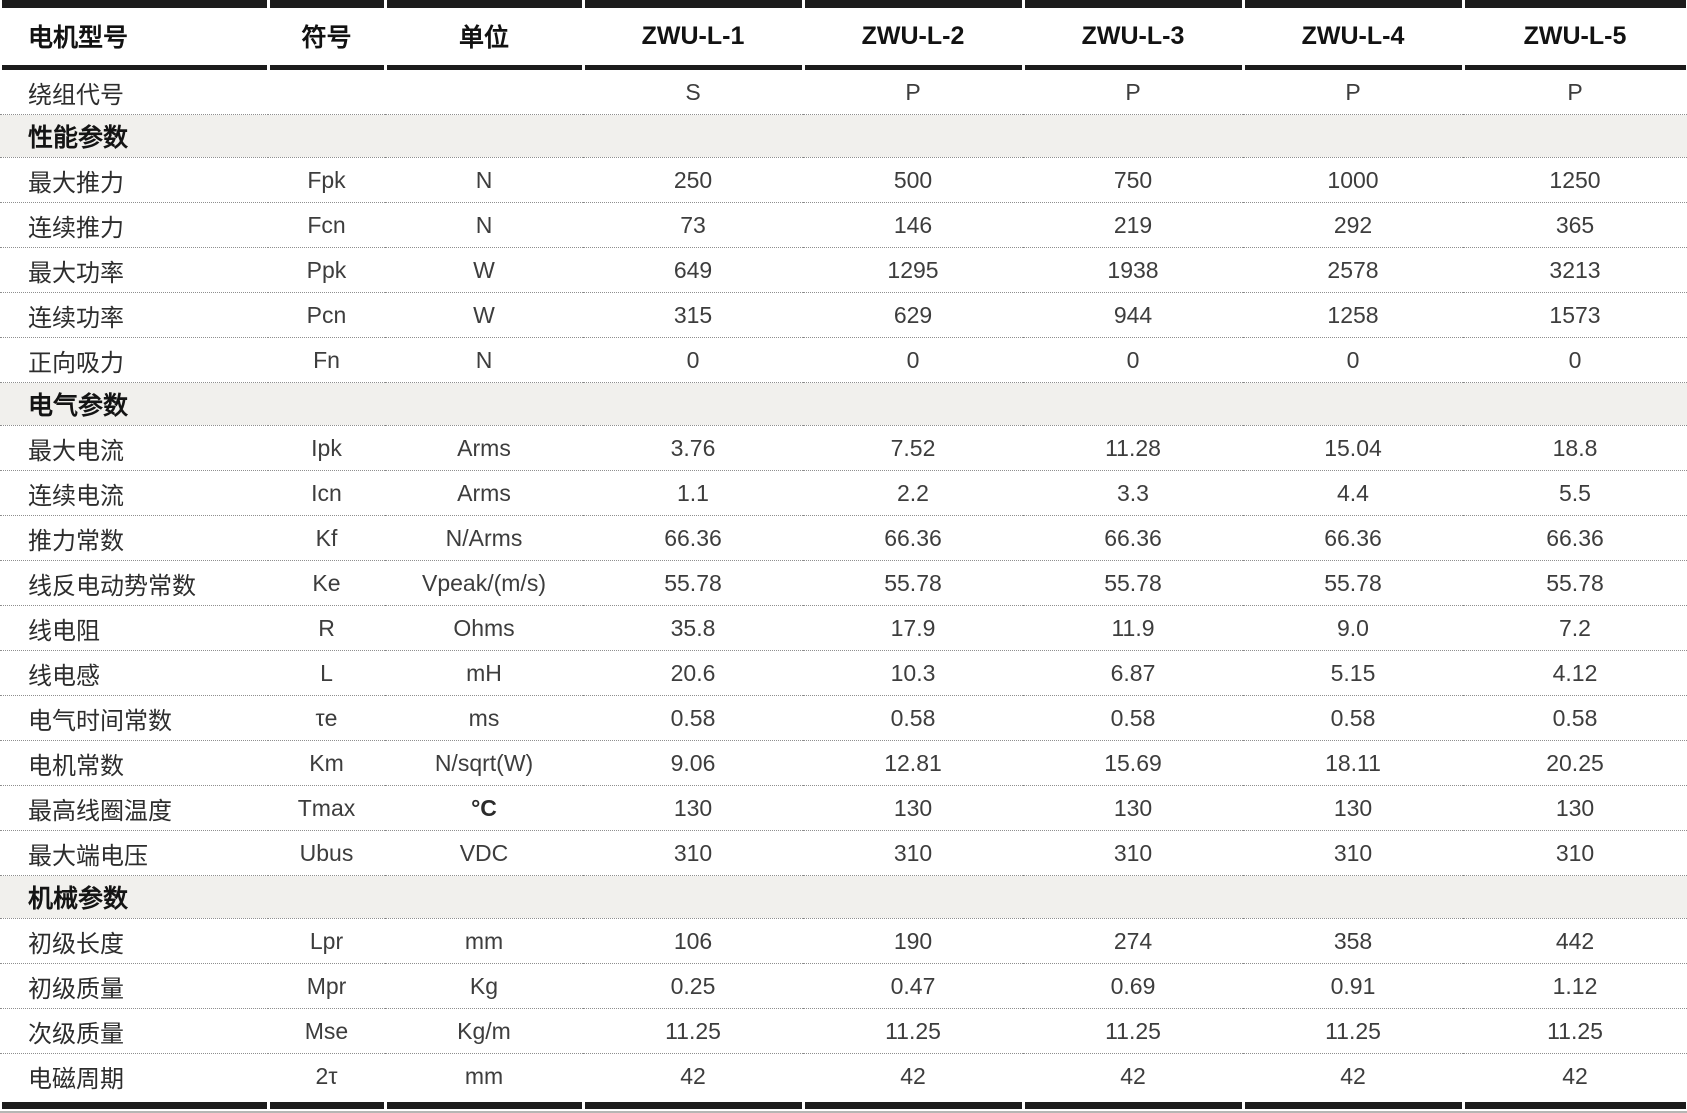  I want to click on param-unit, so click(484, 92).